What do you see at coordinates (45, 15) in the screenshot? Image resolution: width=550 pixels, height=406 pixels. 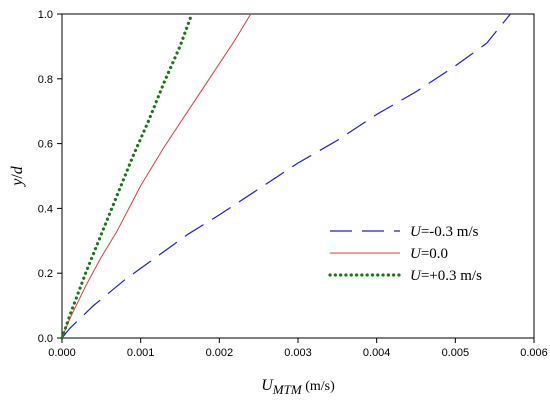 I see `y-tick-label: 1.0` at bounding box center [45, 15].